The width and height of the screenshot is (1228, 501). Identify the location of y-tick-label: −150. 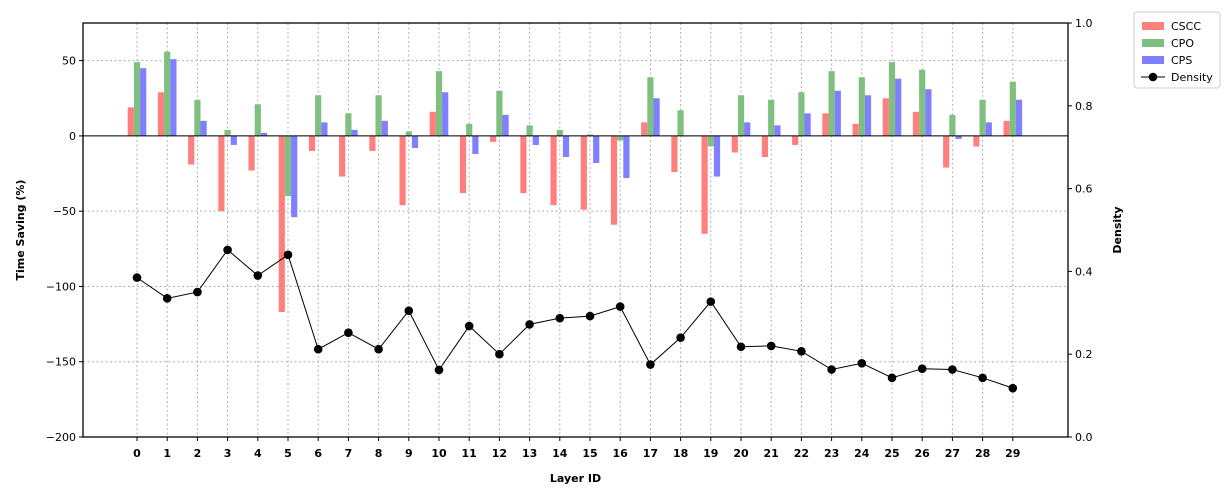
(61, 362).